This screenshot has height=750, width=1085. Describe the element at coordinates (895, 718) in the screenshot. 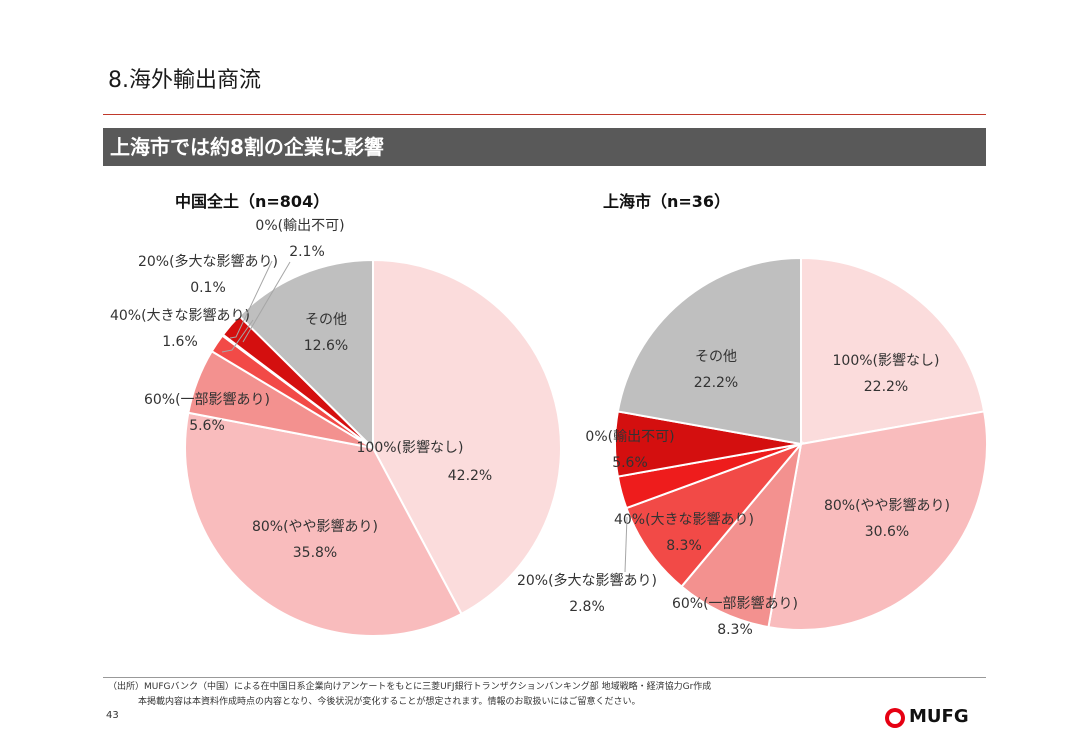

I see `mufg-logo-icon` at that location.